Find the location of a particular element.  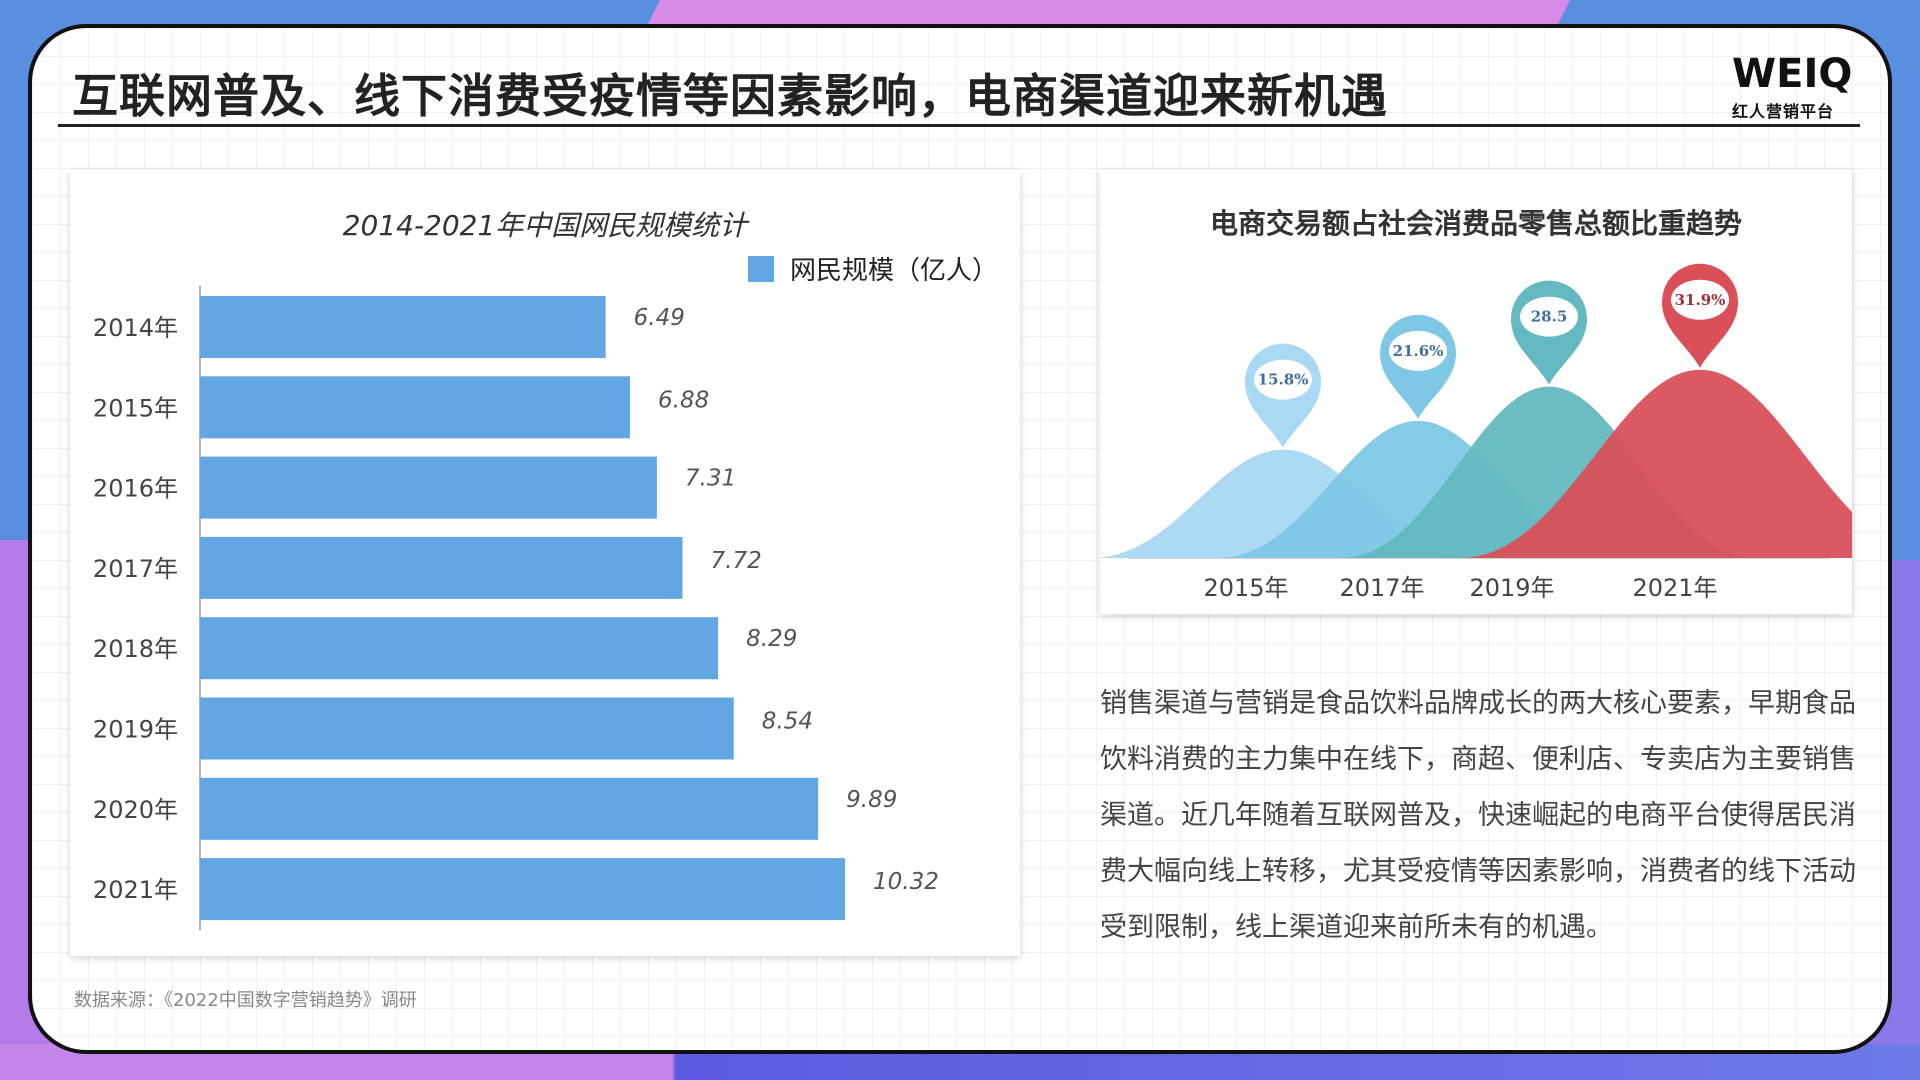

weiq-logo: WEIQ 红人营销平台 is located at coordinates (1796, 87).